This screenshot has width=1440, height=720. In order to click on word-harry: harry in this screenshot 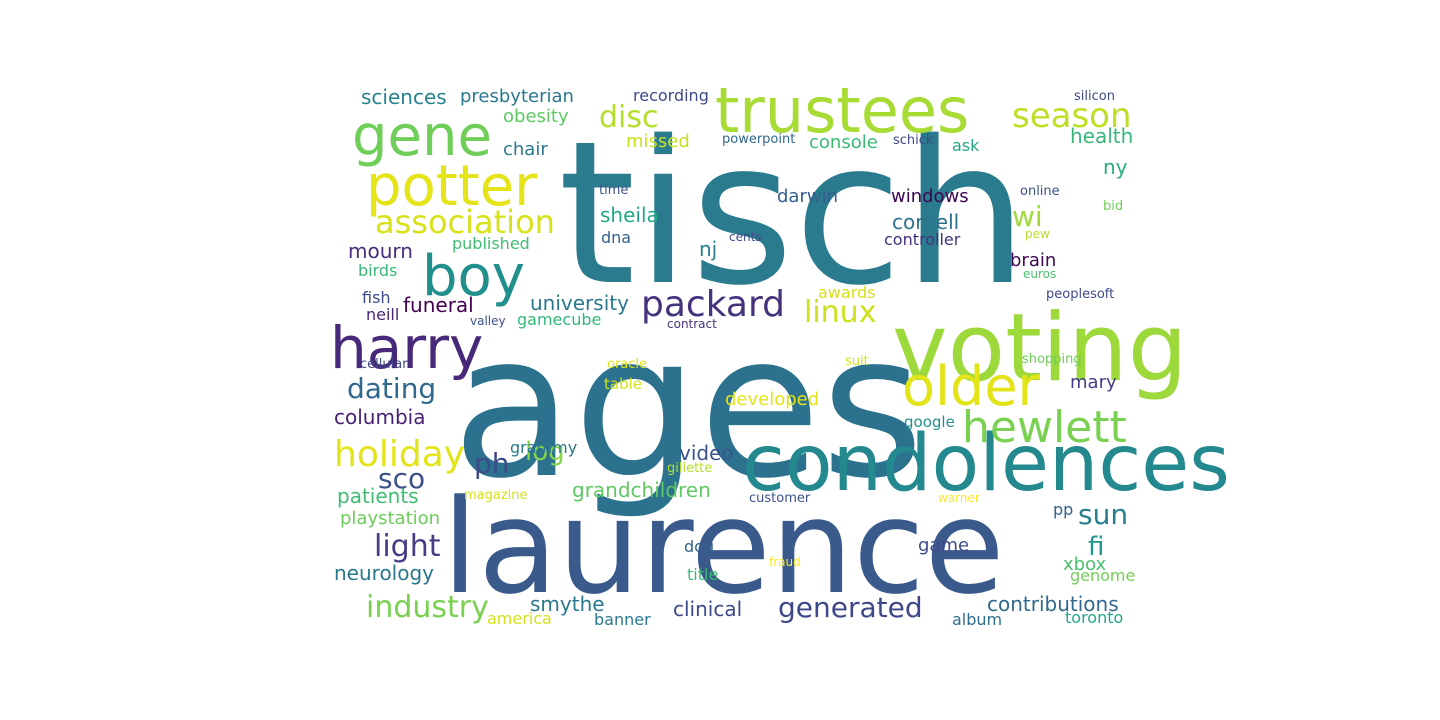, I will do `click(406, 348)`.